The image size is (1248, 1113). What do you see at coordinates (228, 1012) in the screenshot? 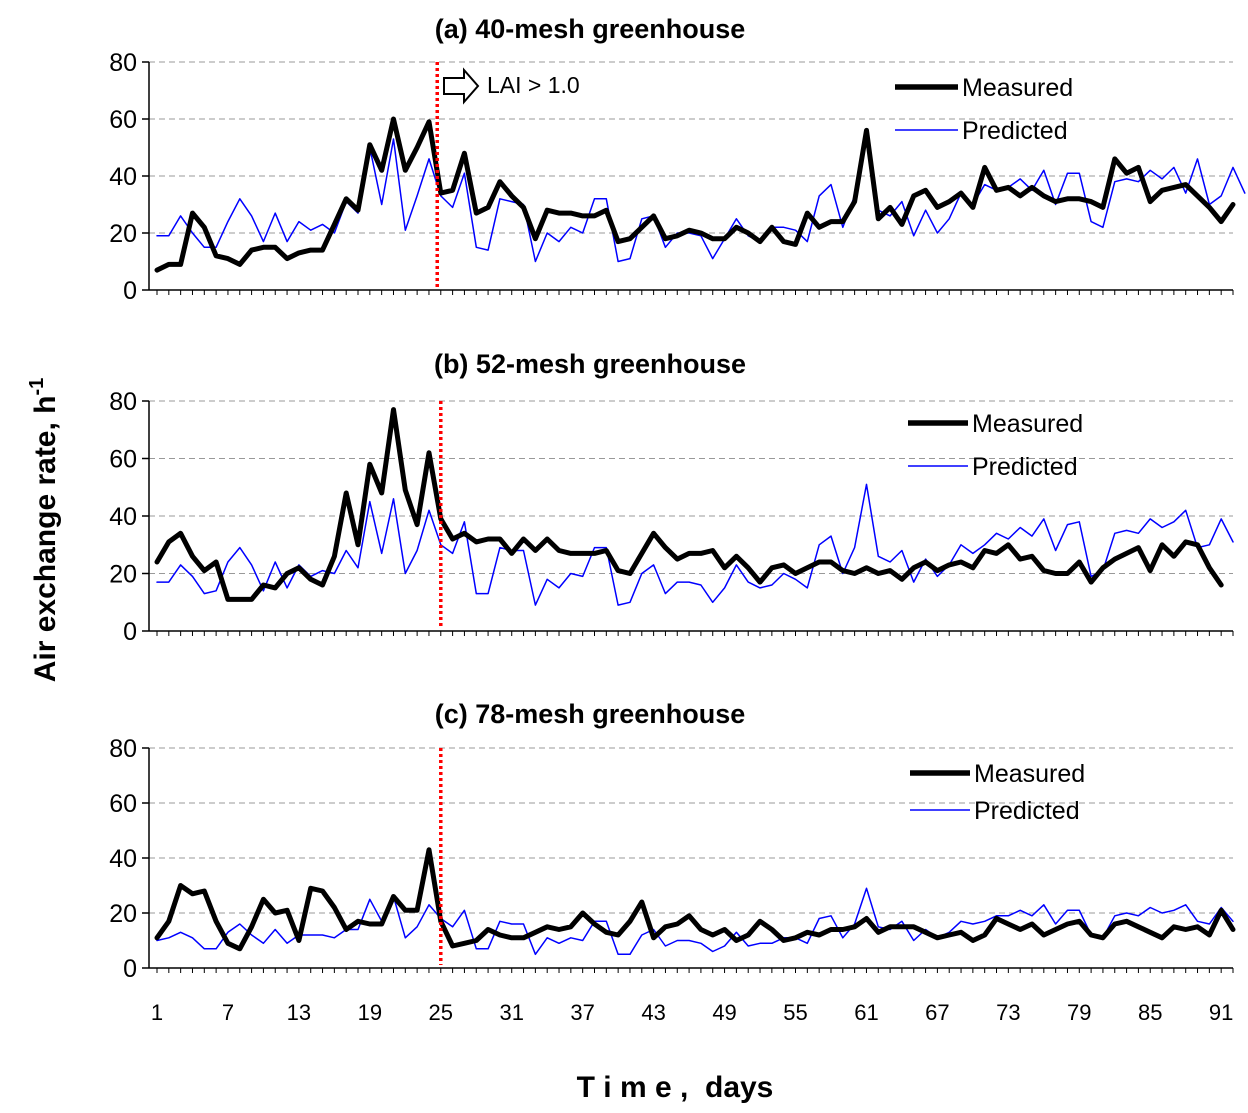
I see `x-tick-label: 7` at bounding box center [228, 1012].